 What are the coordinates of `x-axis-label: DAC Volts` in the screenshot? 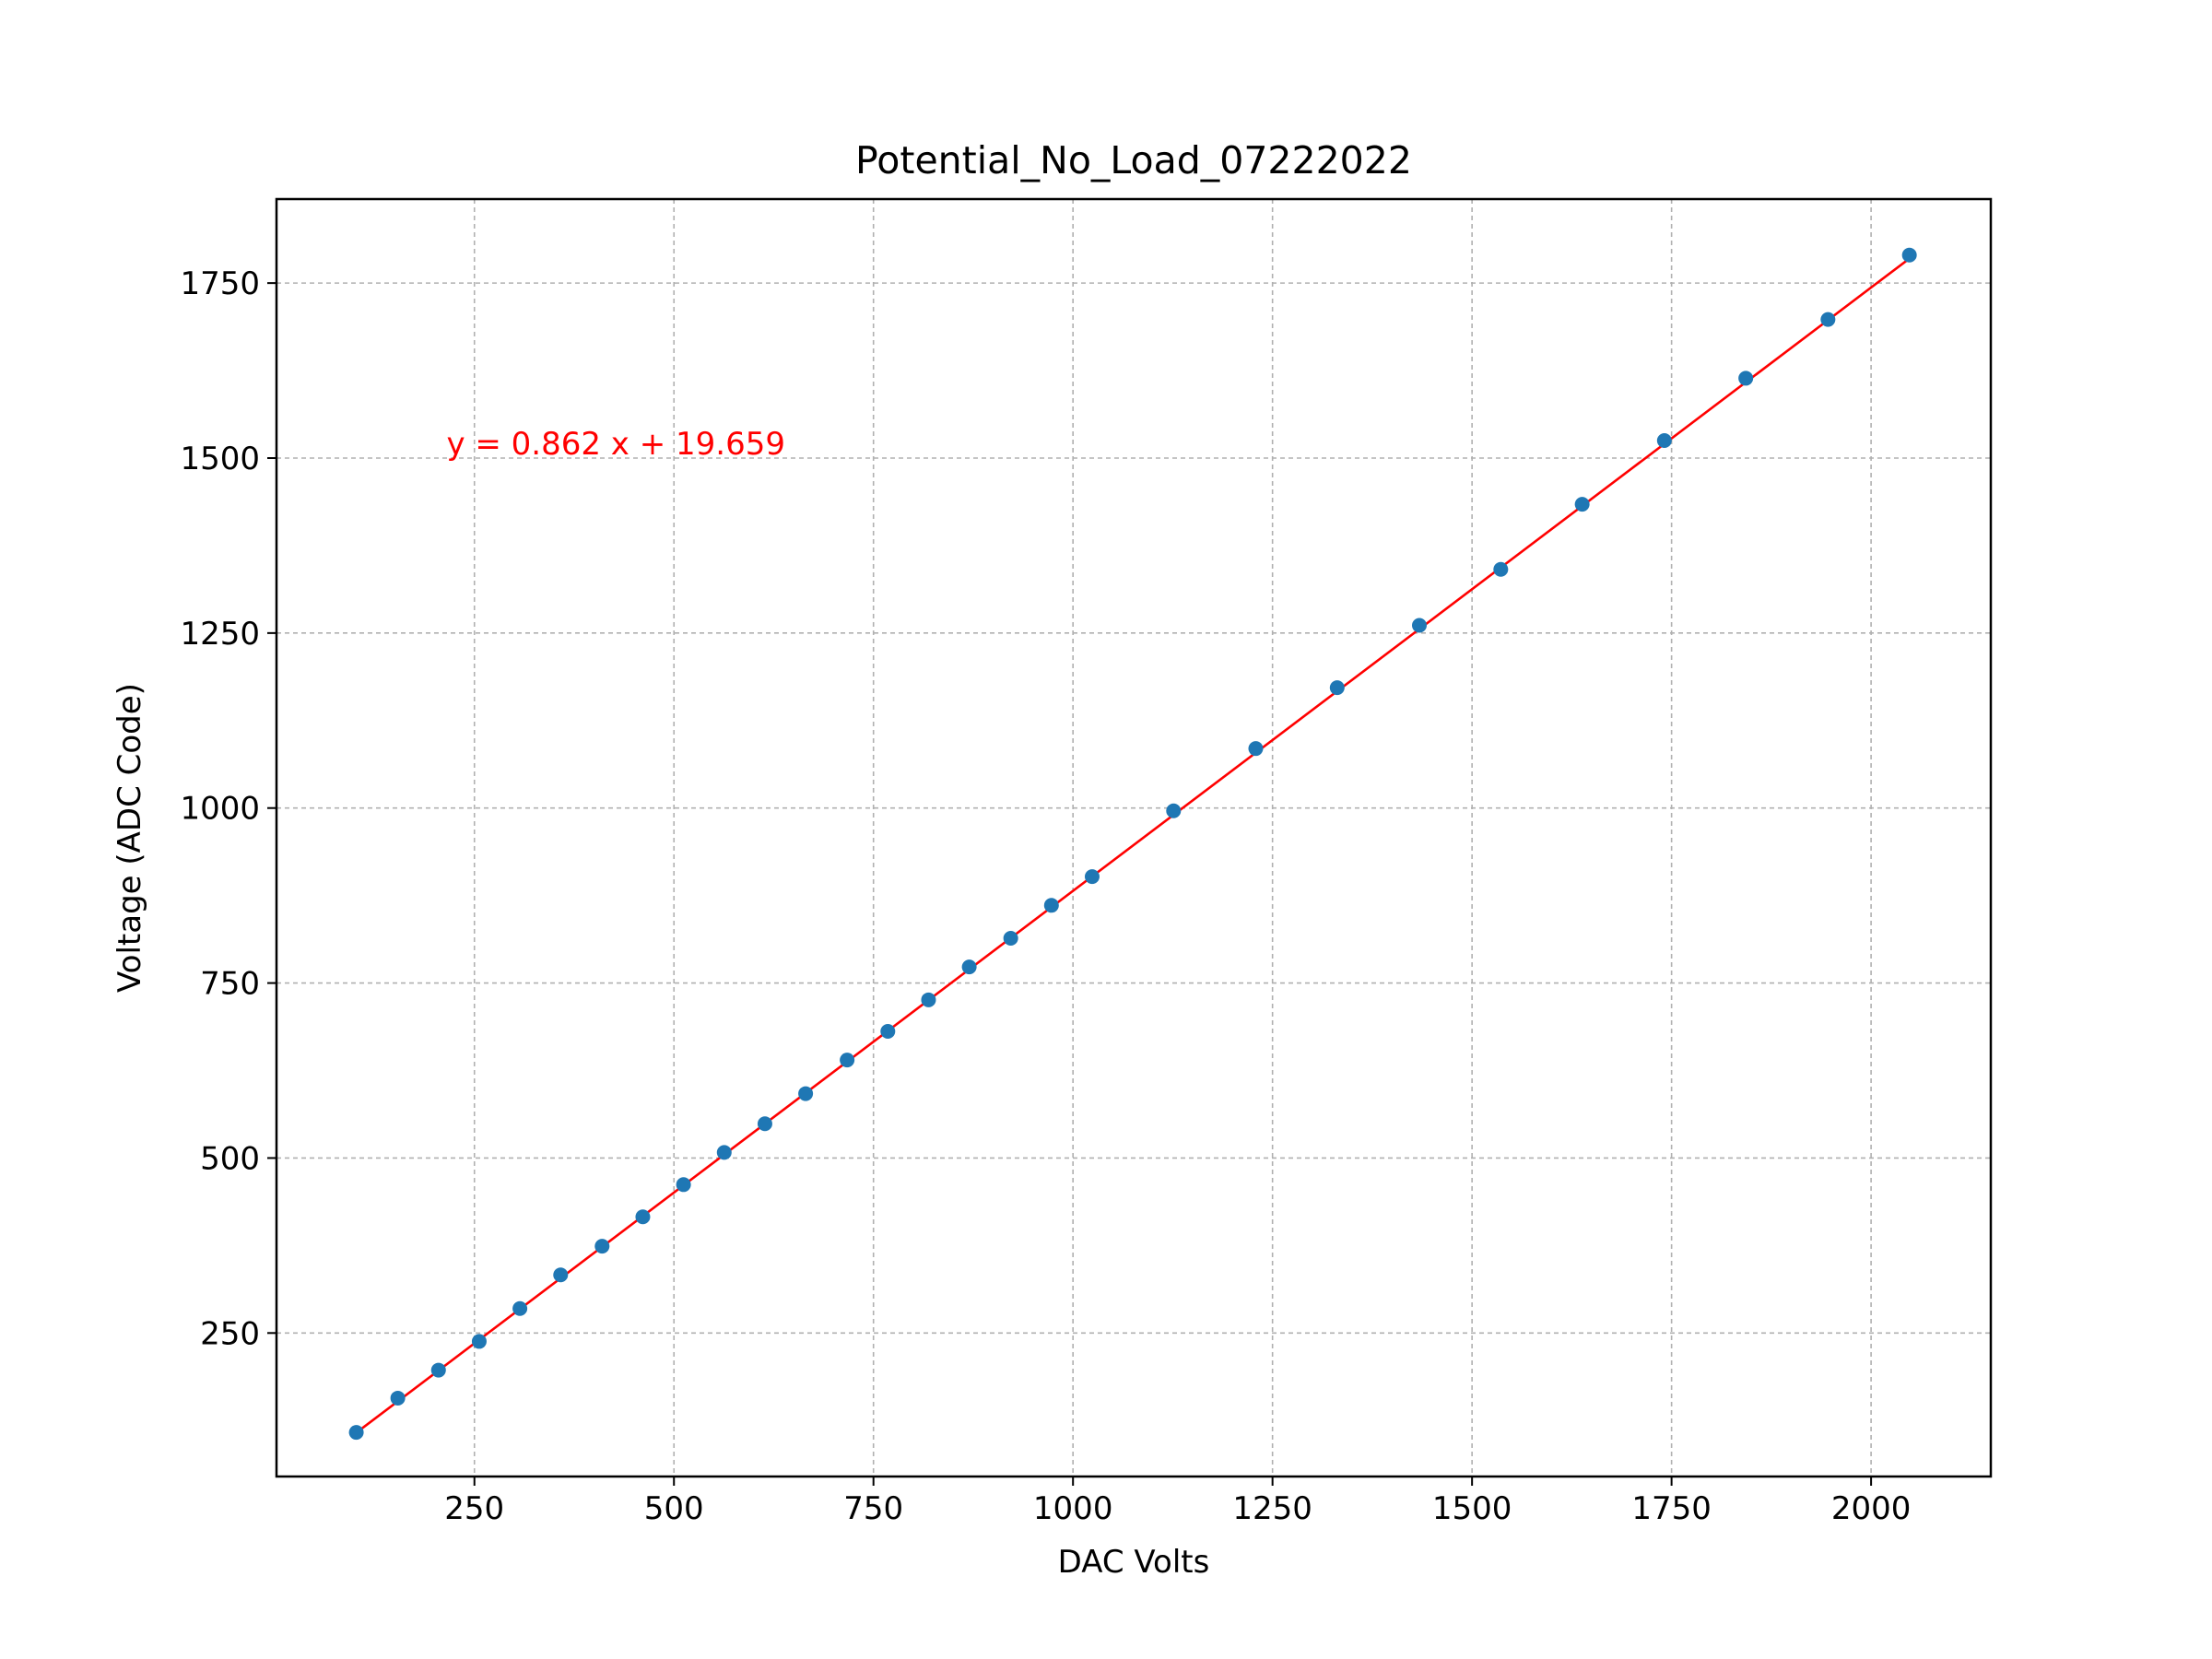 It's located at (1134, 1562).